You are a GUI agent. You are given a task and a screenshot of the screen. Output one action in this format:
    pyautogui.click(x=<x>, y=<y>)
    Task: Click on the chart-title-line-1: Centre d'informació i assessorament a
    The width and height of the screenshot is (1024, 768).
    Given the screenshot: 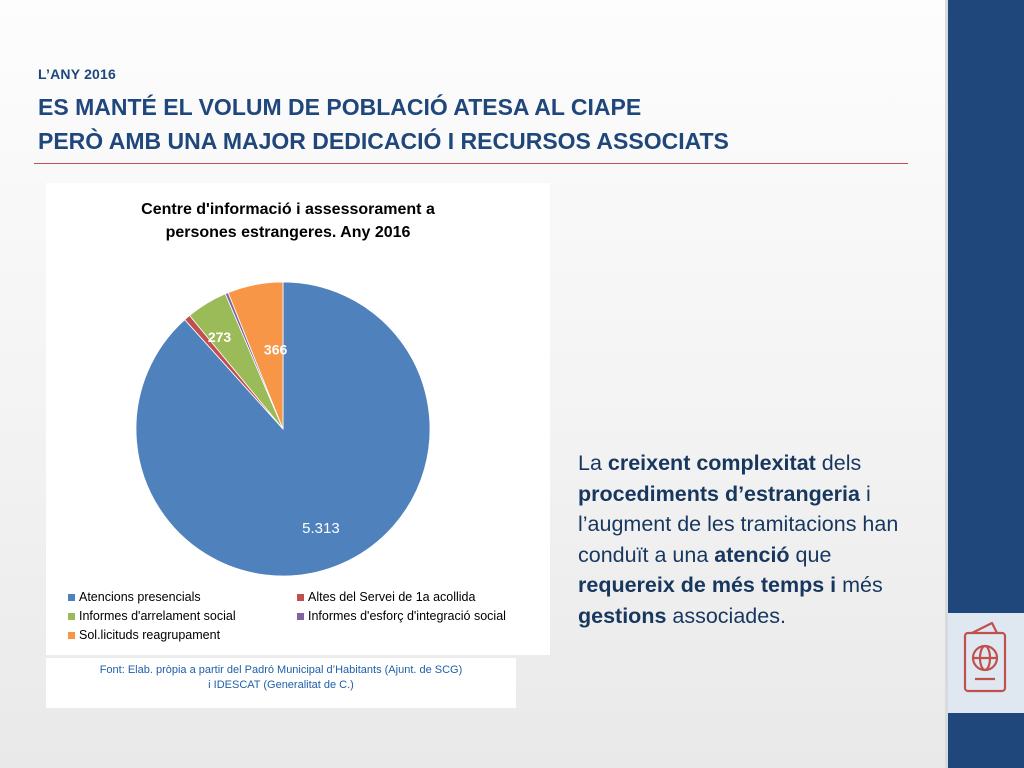 What is the action you would take?
    pyautogui.click(x=288, y=209)
    